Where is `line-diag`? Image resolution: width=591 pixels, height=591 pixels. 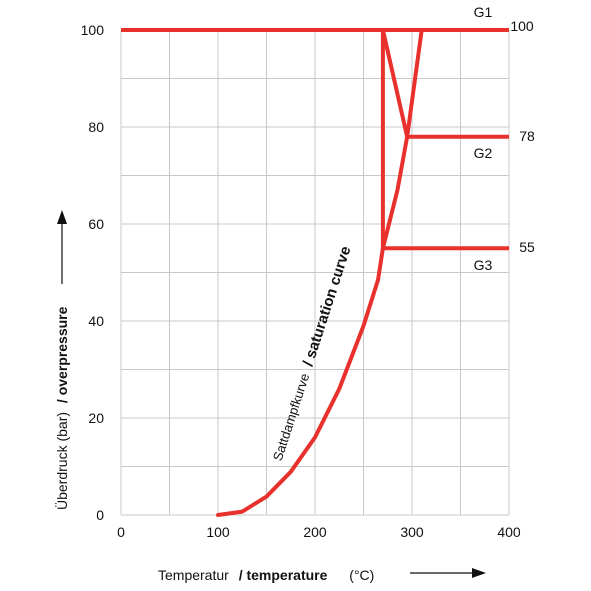
line-diag is located at coordinates (395, 83).